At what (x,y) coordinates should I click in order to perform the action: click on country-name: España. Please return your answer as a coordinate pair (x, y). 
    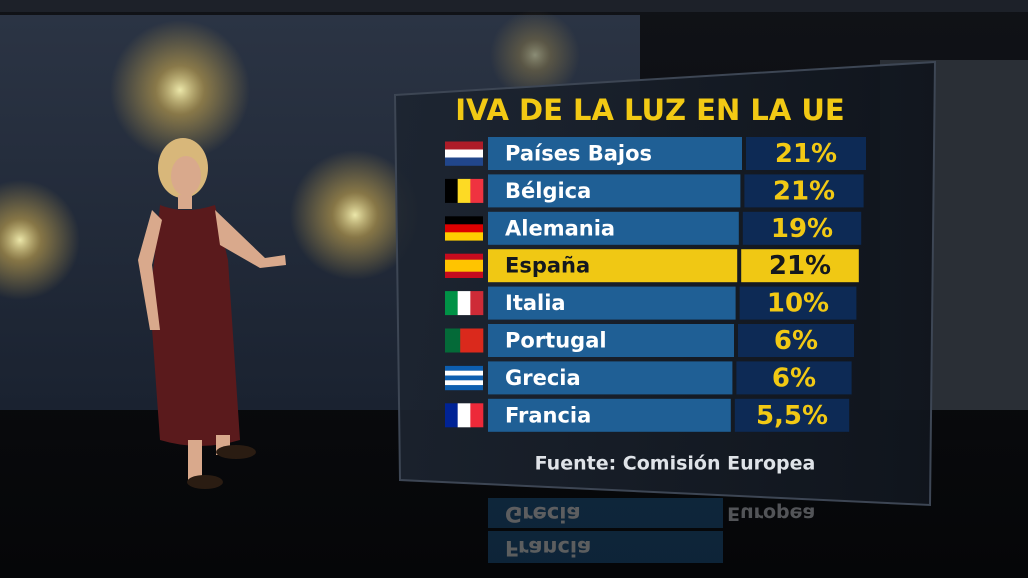
    Looking at the image, I should click on (547, 266).